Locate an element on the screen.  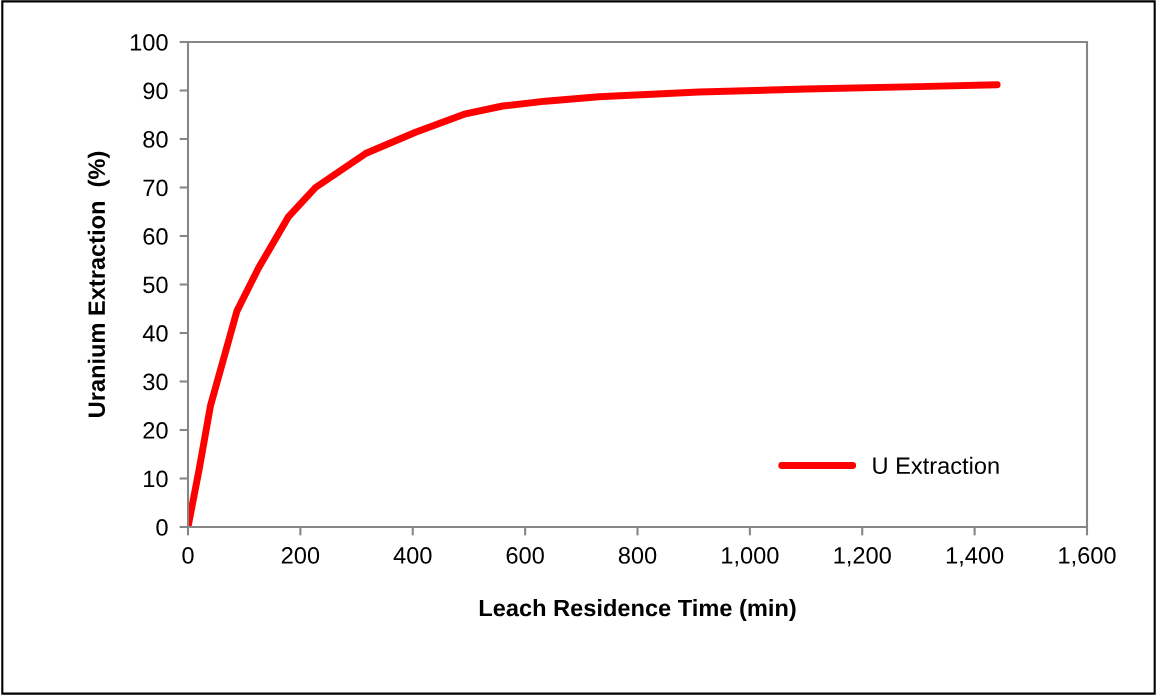
y-tick-label: 50 is located at coordinates (155, 285).